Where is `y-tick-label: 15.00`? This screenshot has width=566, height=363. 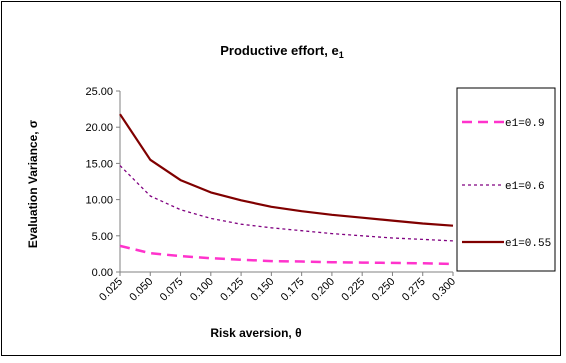
y-tick-label: 15.00 is located at coordinates (99, 164).